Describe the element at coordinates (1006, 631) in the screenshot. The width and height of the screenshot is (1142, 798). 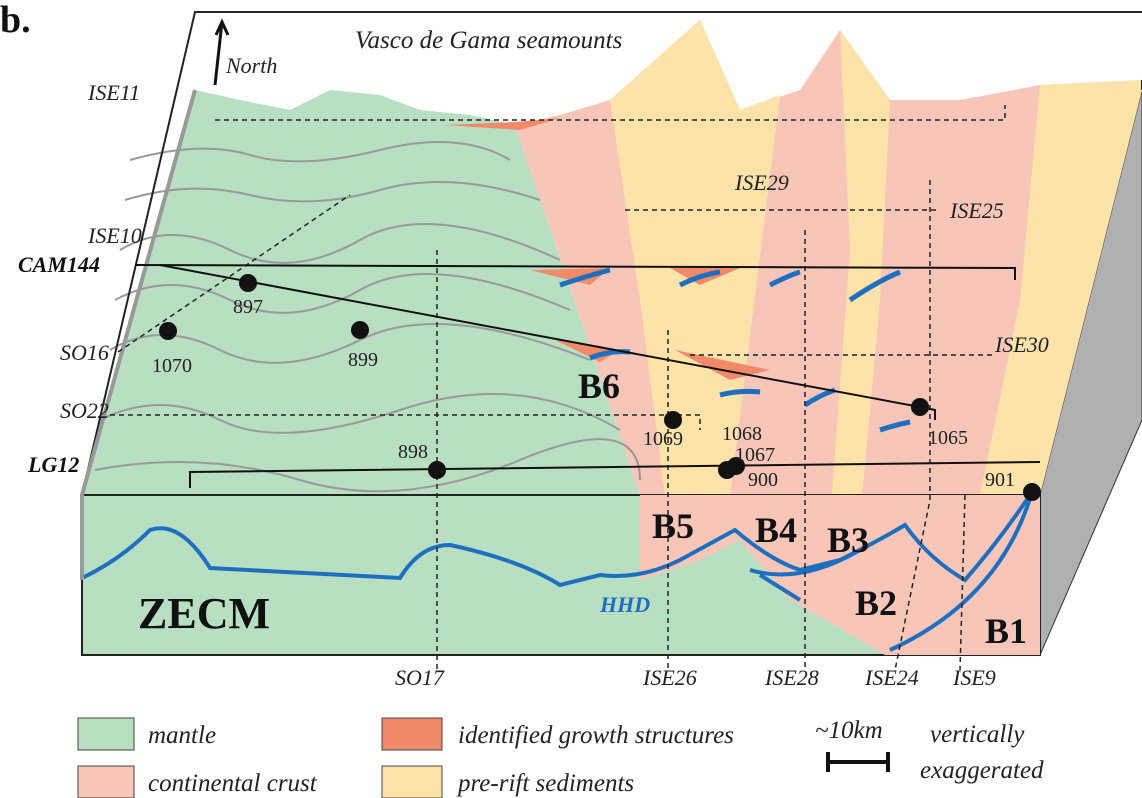
I see `block-label: B1` at that location.